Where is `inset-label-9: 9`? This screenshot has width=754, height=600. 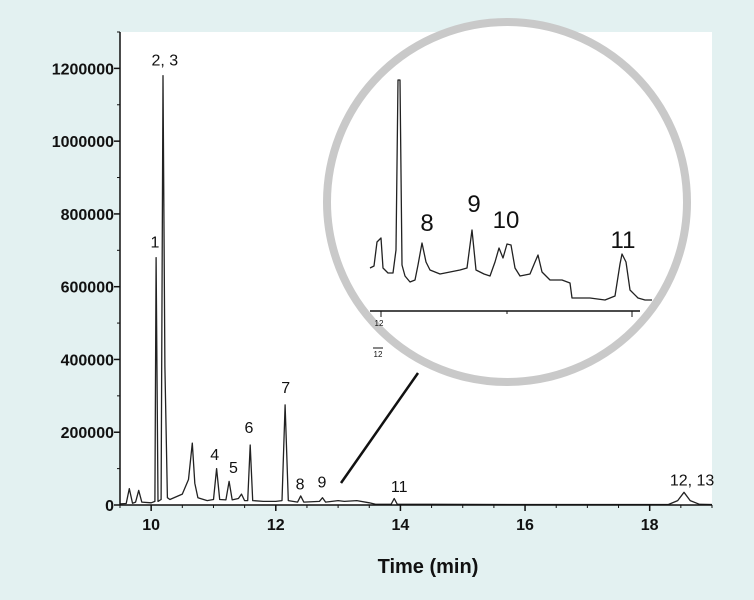
inset-label-9: 9 is located at coordinates (473, 204).